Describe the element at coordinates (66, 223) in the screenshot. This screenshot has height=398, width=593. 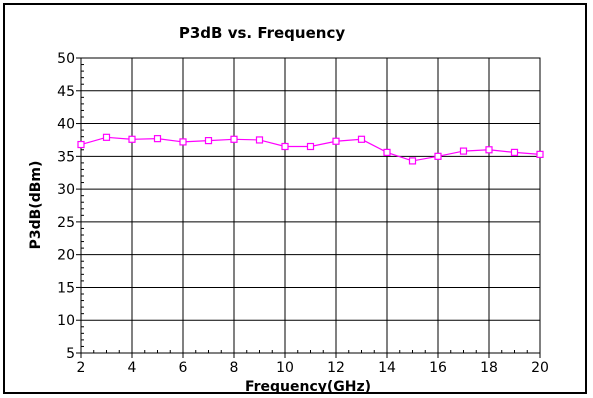
I see `y-tick-label: 25` at that location.